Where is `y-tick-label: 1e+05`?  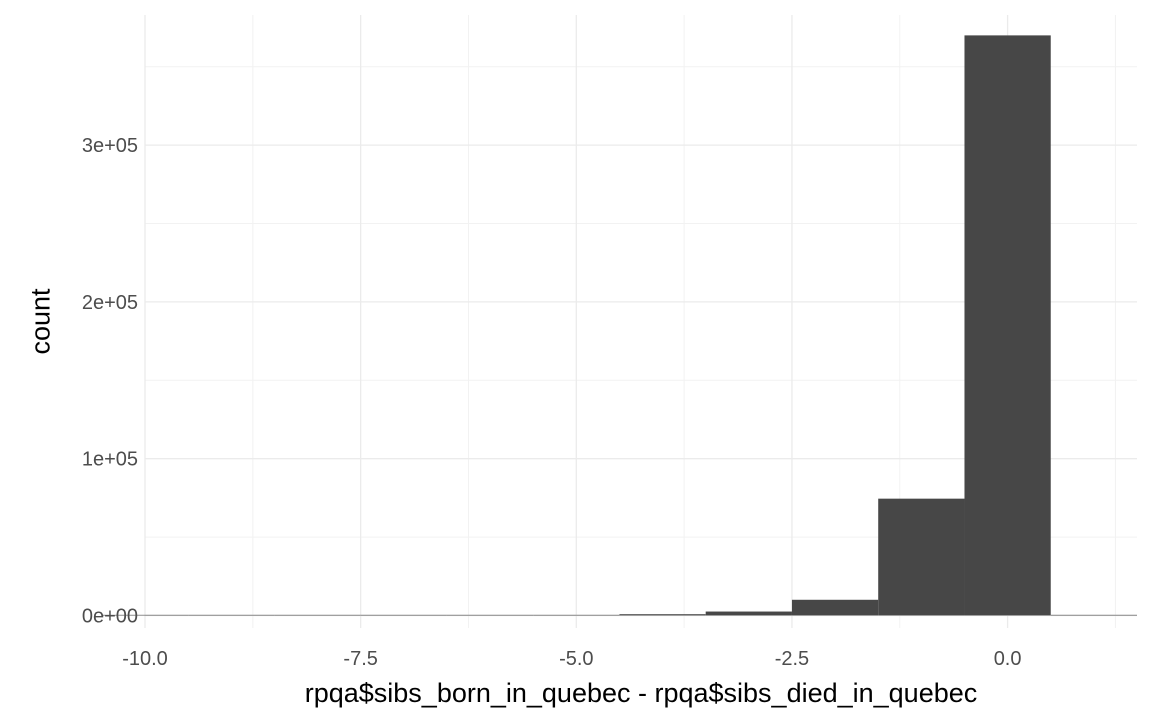 y-tick-label: 1e+05 is located at coordinates (110, 460).